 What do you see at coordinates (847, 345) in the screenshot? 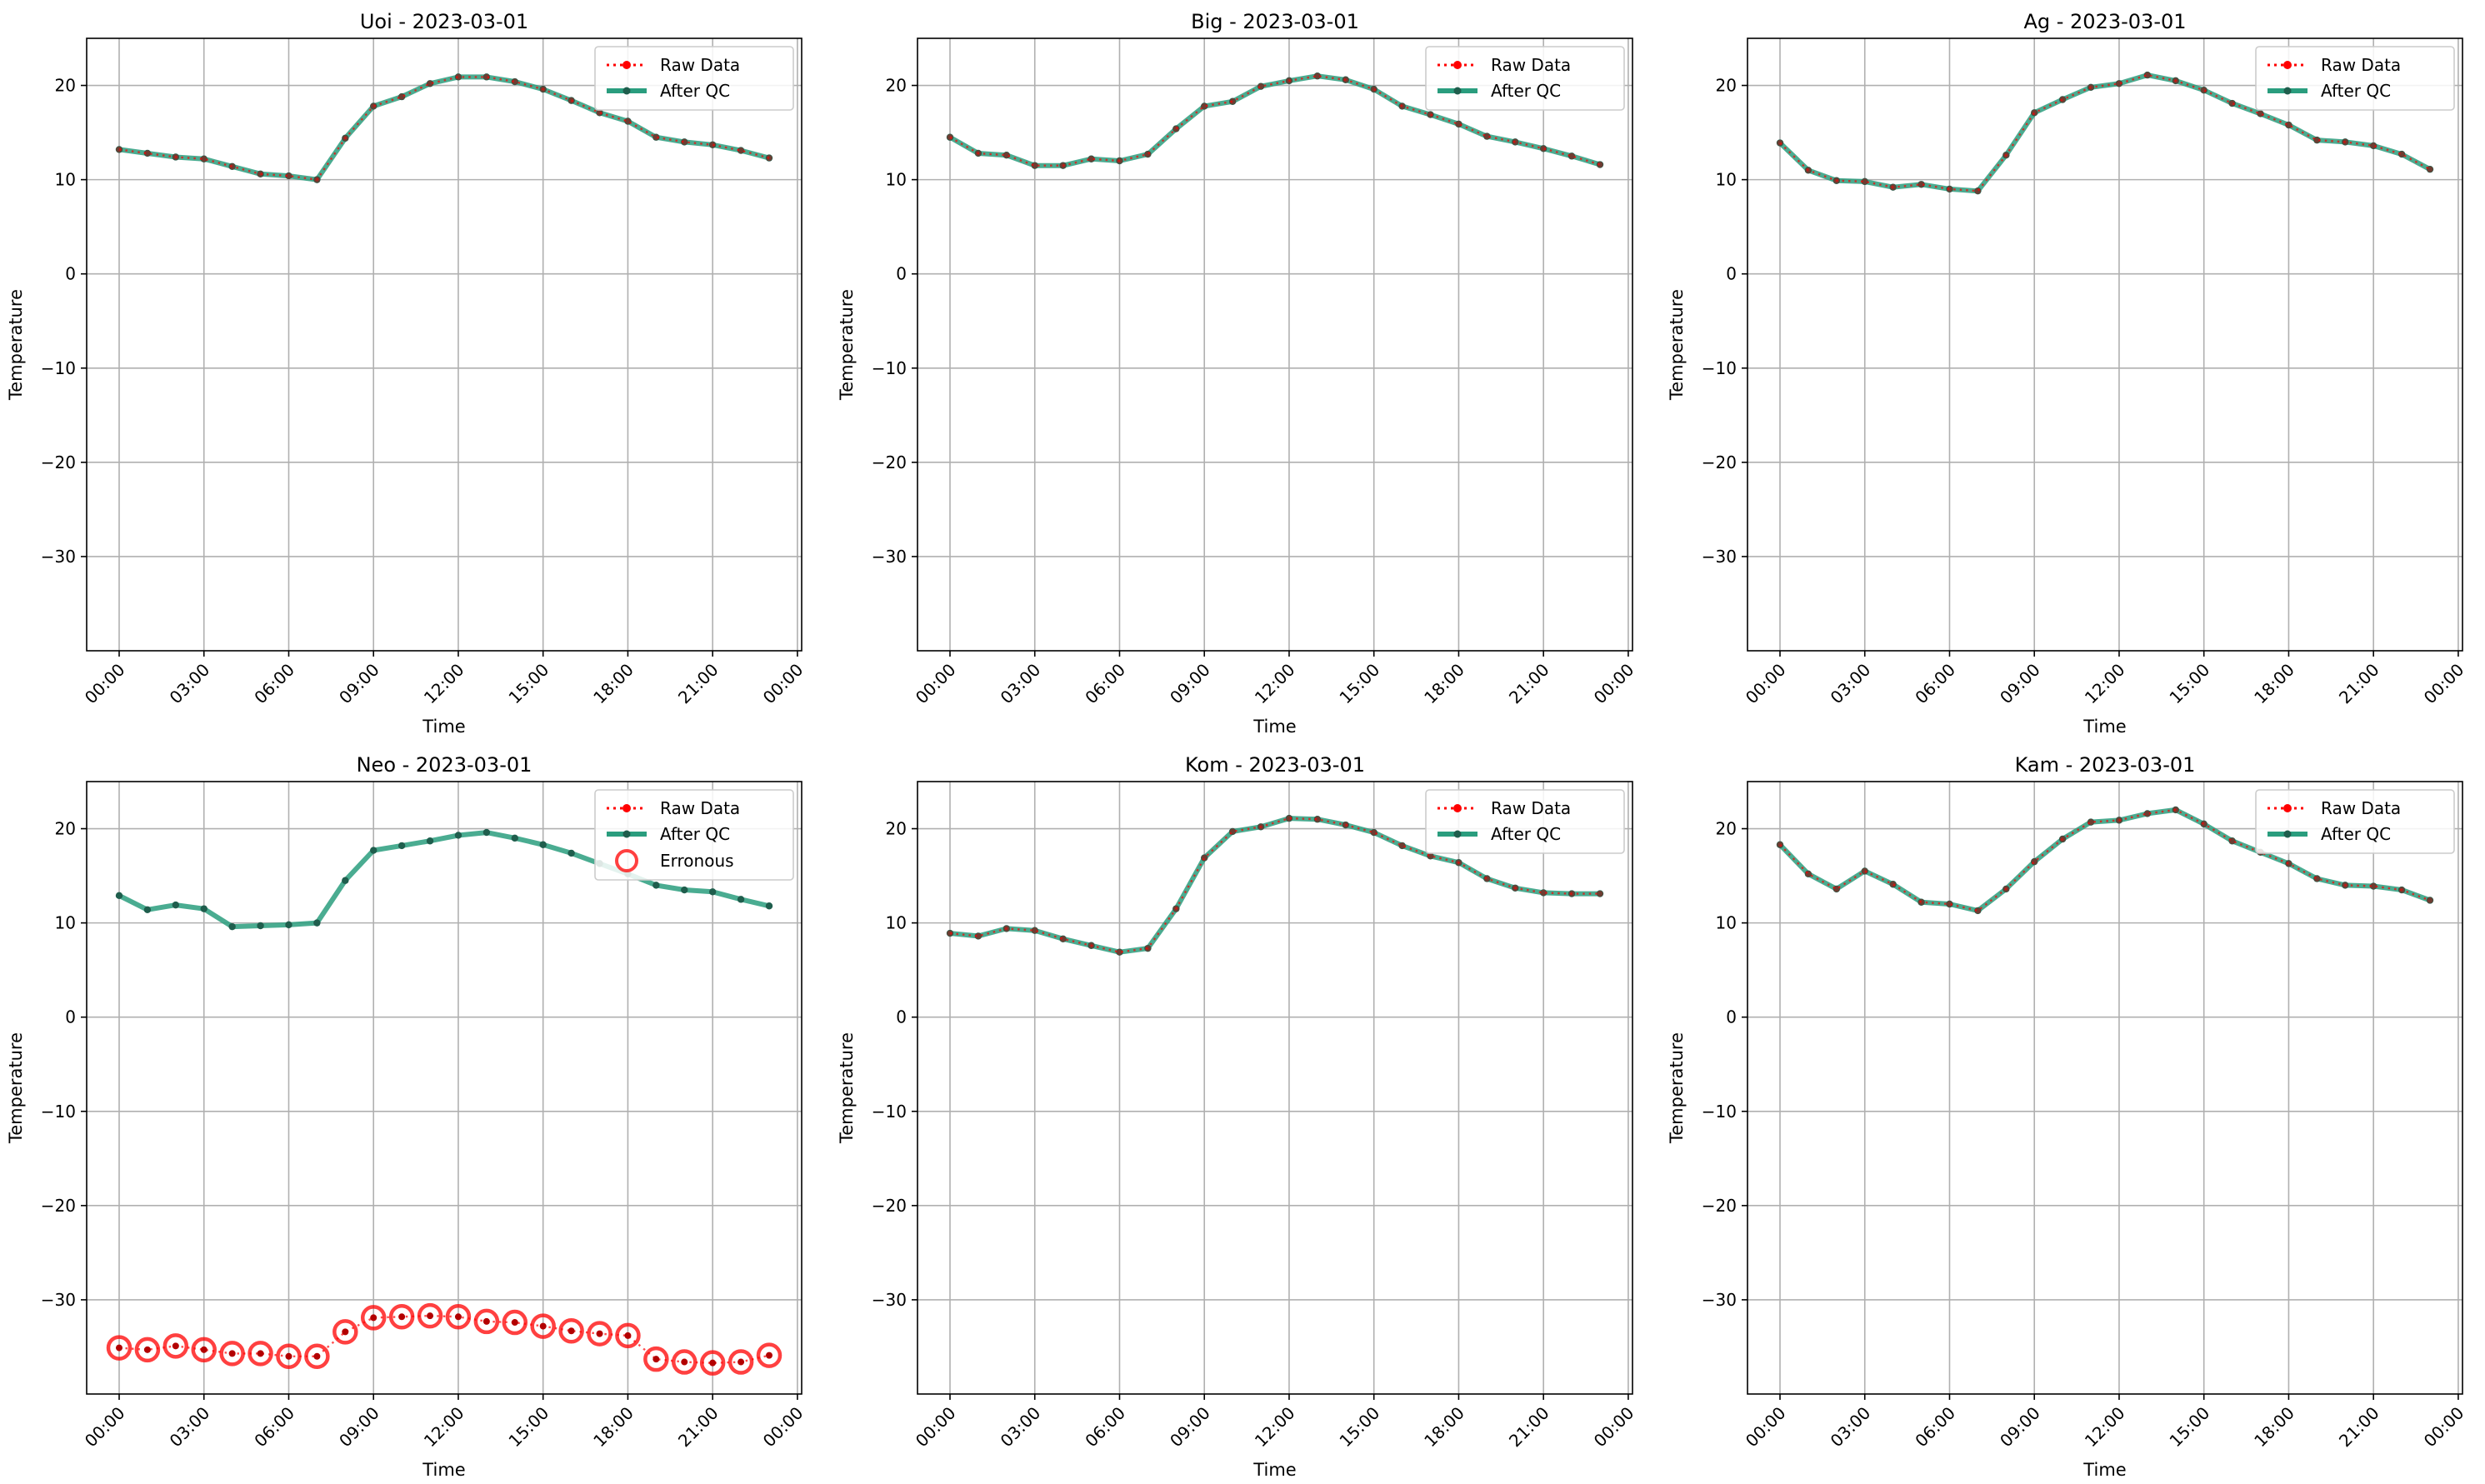
I see `y-axis-label: Temperature` at bounding box center [847, 345].